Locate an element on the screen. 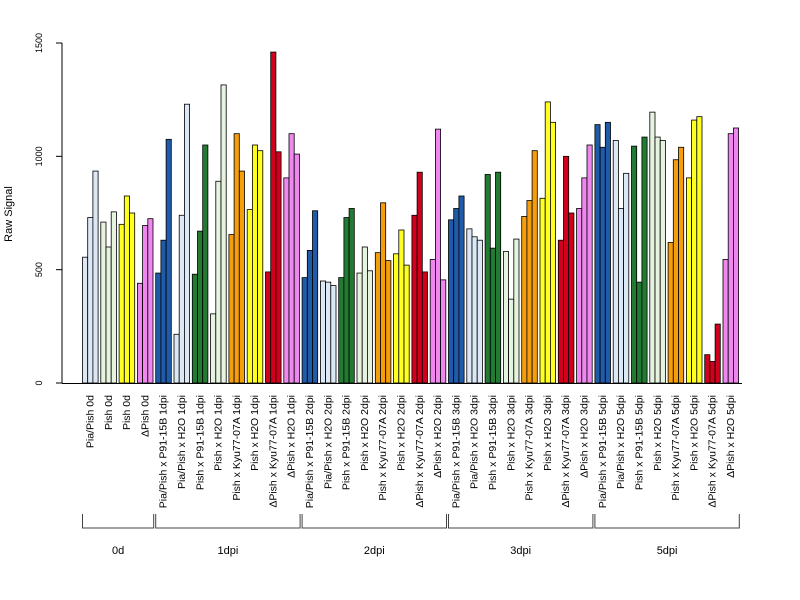  x-tick-label: Pia/Pish x H2O 2dpi is located at coordinates (328, 442).